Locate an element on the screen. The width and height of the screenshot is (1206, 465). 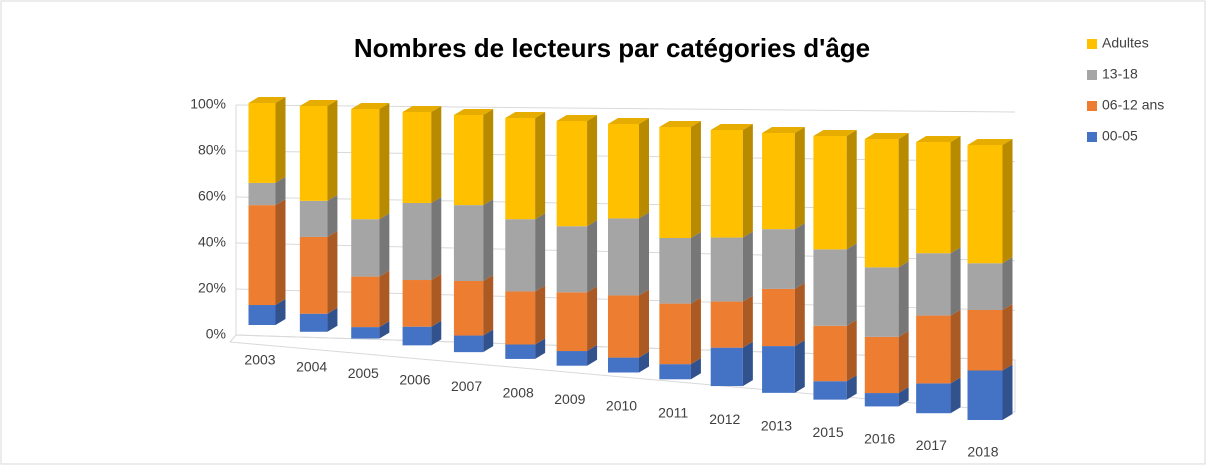
x-tick-label: 2016 is located at coordinates (879, 439).